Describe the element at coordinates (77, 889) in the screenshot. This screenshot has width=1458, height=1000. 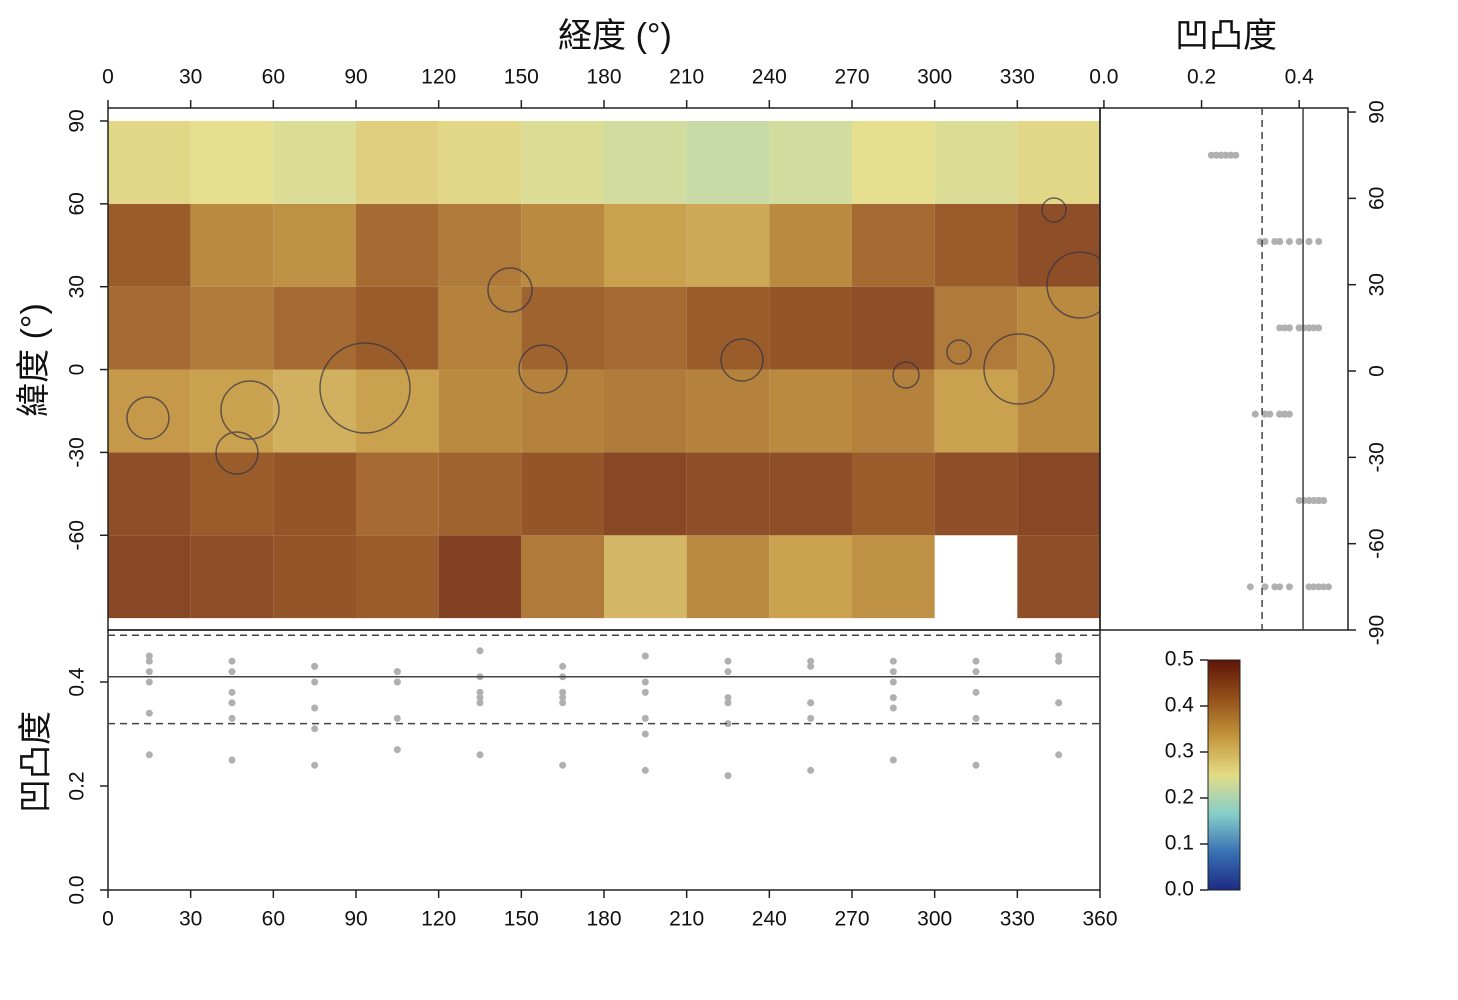
I see `tick-label: 0.0` at that location.